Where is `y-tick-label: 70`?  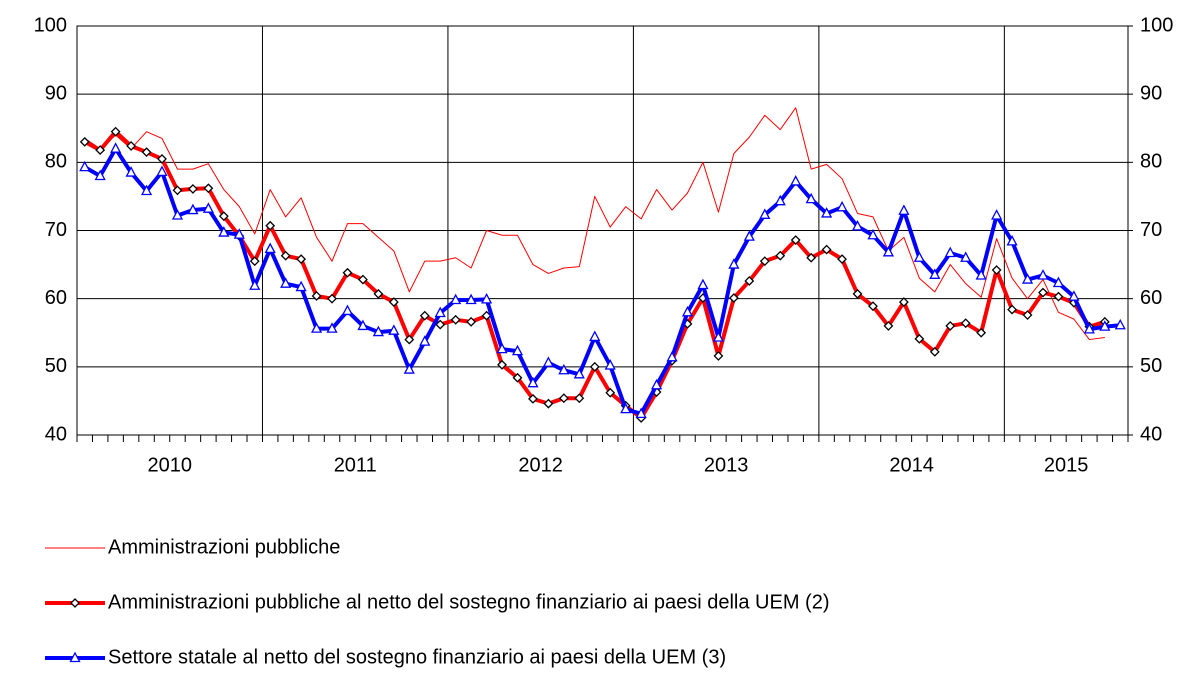 y-tick-label: 70 is located at coordinates (56, 230).